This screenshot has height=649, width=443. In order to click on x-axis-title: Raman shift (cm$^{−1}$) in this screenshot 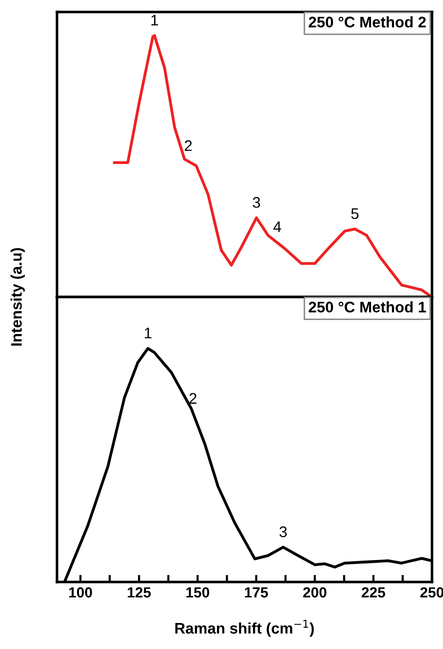, I will do `click(244, 628)`.